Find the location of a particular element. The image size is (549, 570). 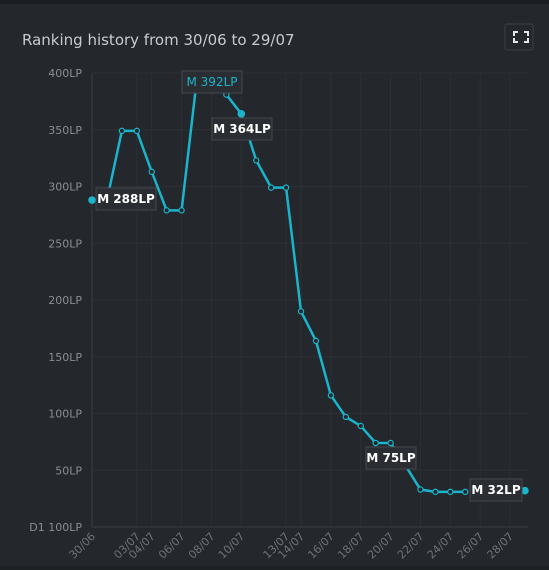

y-tick-label: D1 100LP is located at coordinates (55, 527).